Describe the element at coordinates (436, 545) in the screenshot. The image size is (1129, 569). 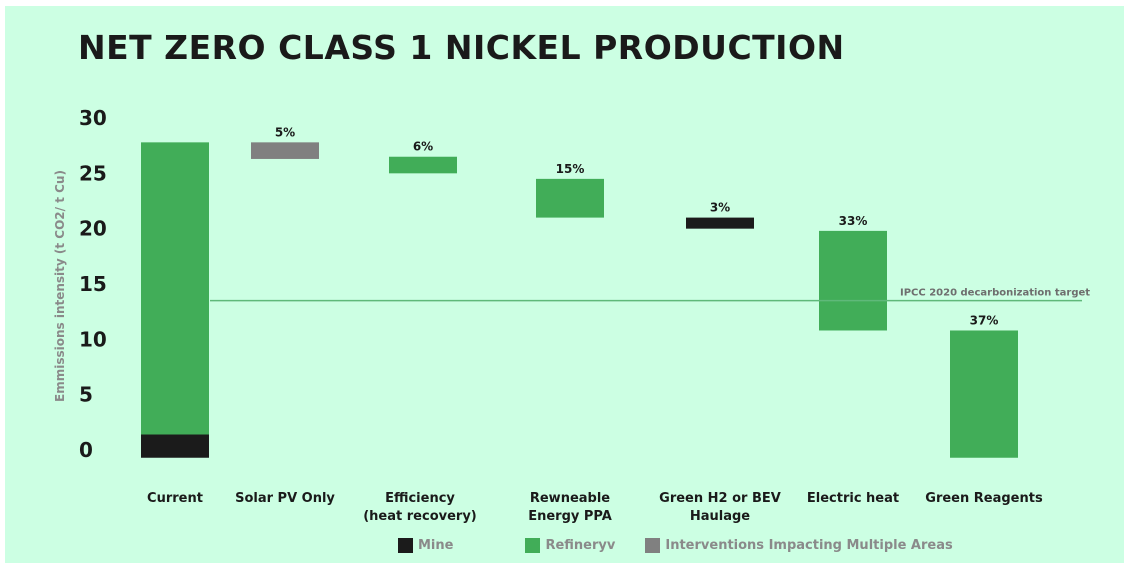
I see `legend-label-mine: Mine` at that location.